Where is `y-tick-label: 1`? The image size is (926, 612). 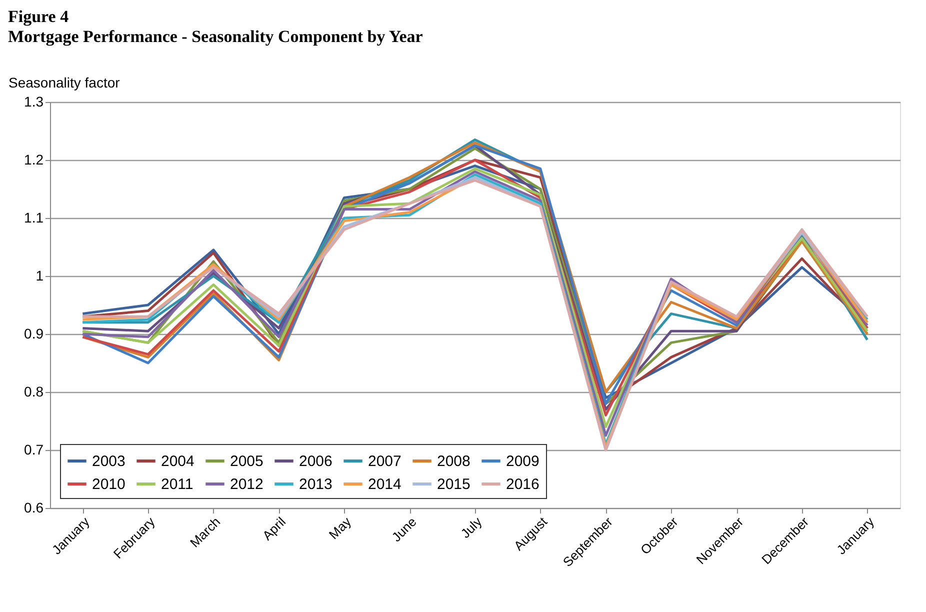 y-tick-label: 1 is located at coordinates (40, 276).